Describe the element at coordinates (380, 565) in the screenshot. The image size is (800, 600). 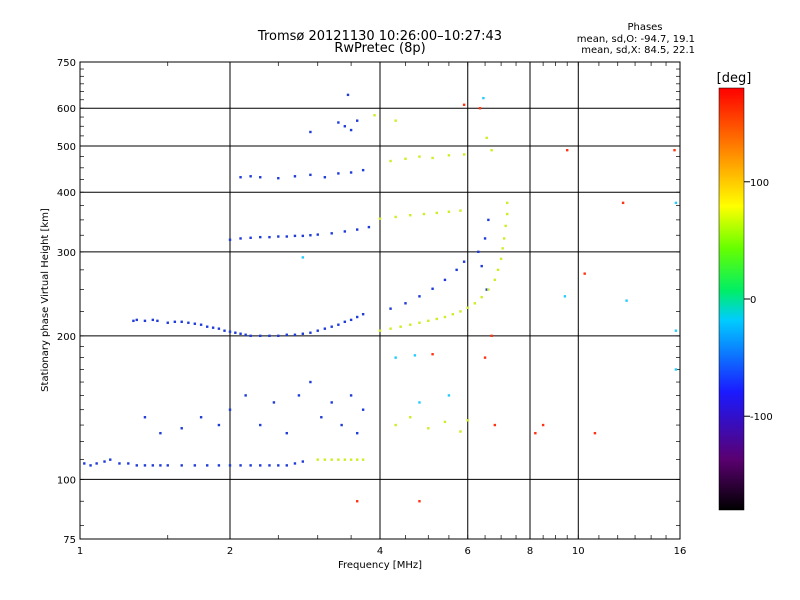
I see `x-axis-label: Frequency [MHz]` at that location.